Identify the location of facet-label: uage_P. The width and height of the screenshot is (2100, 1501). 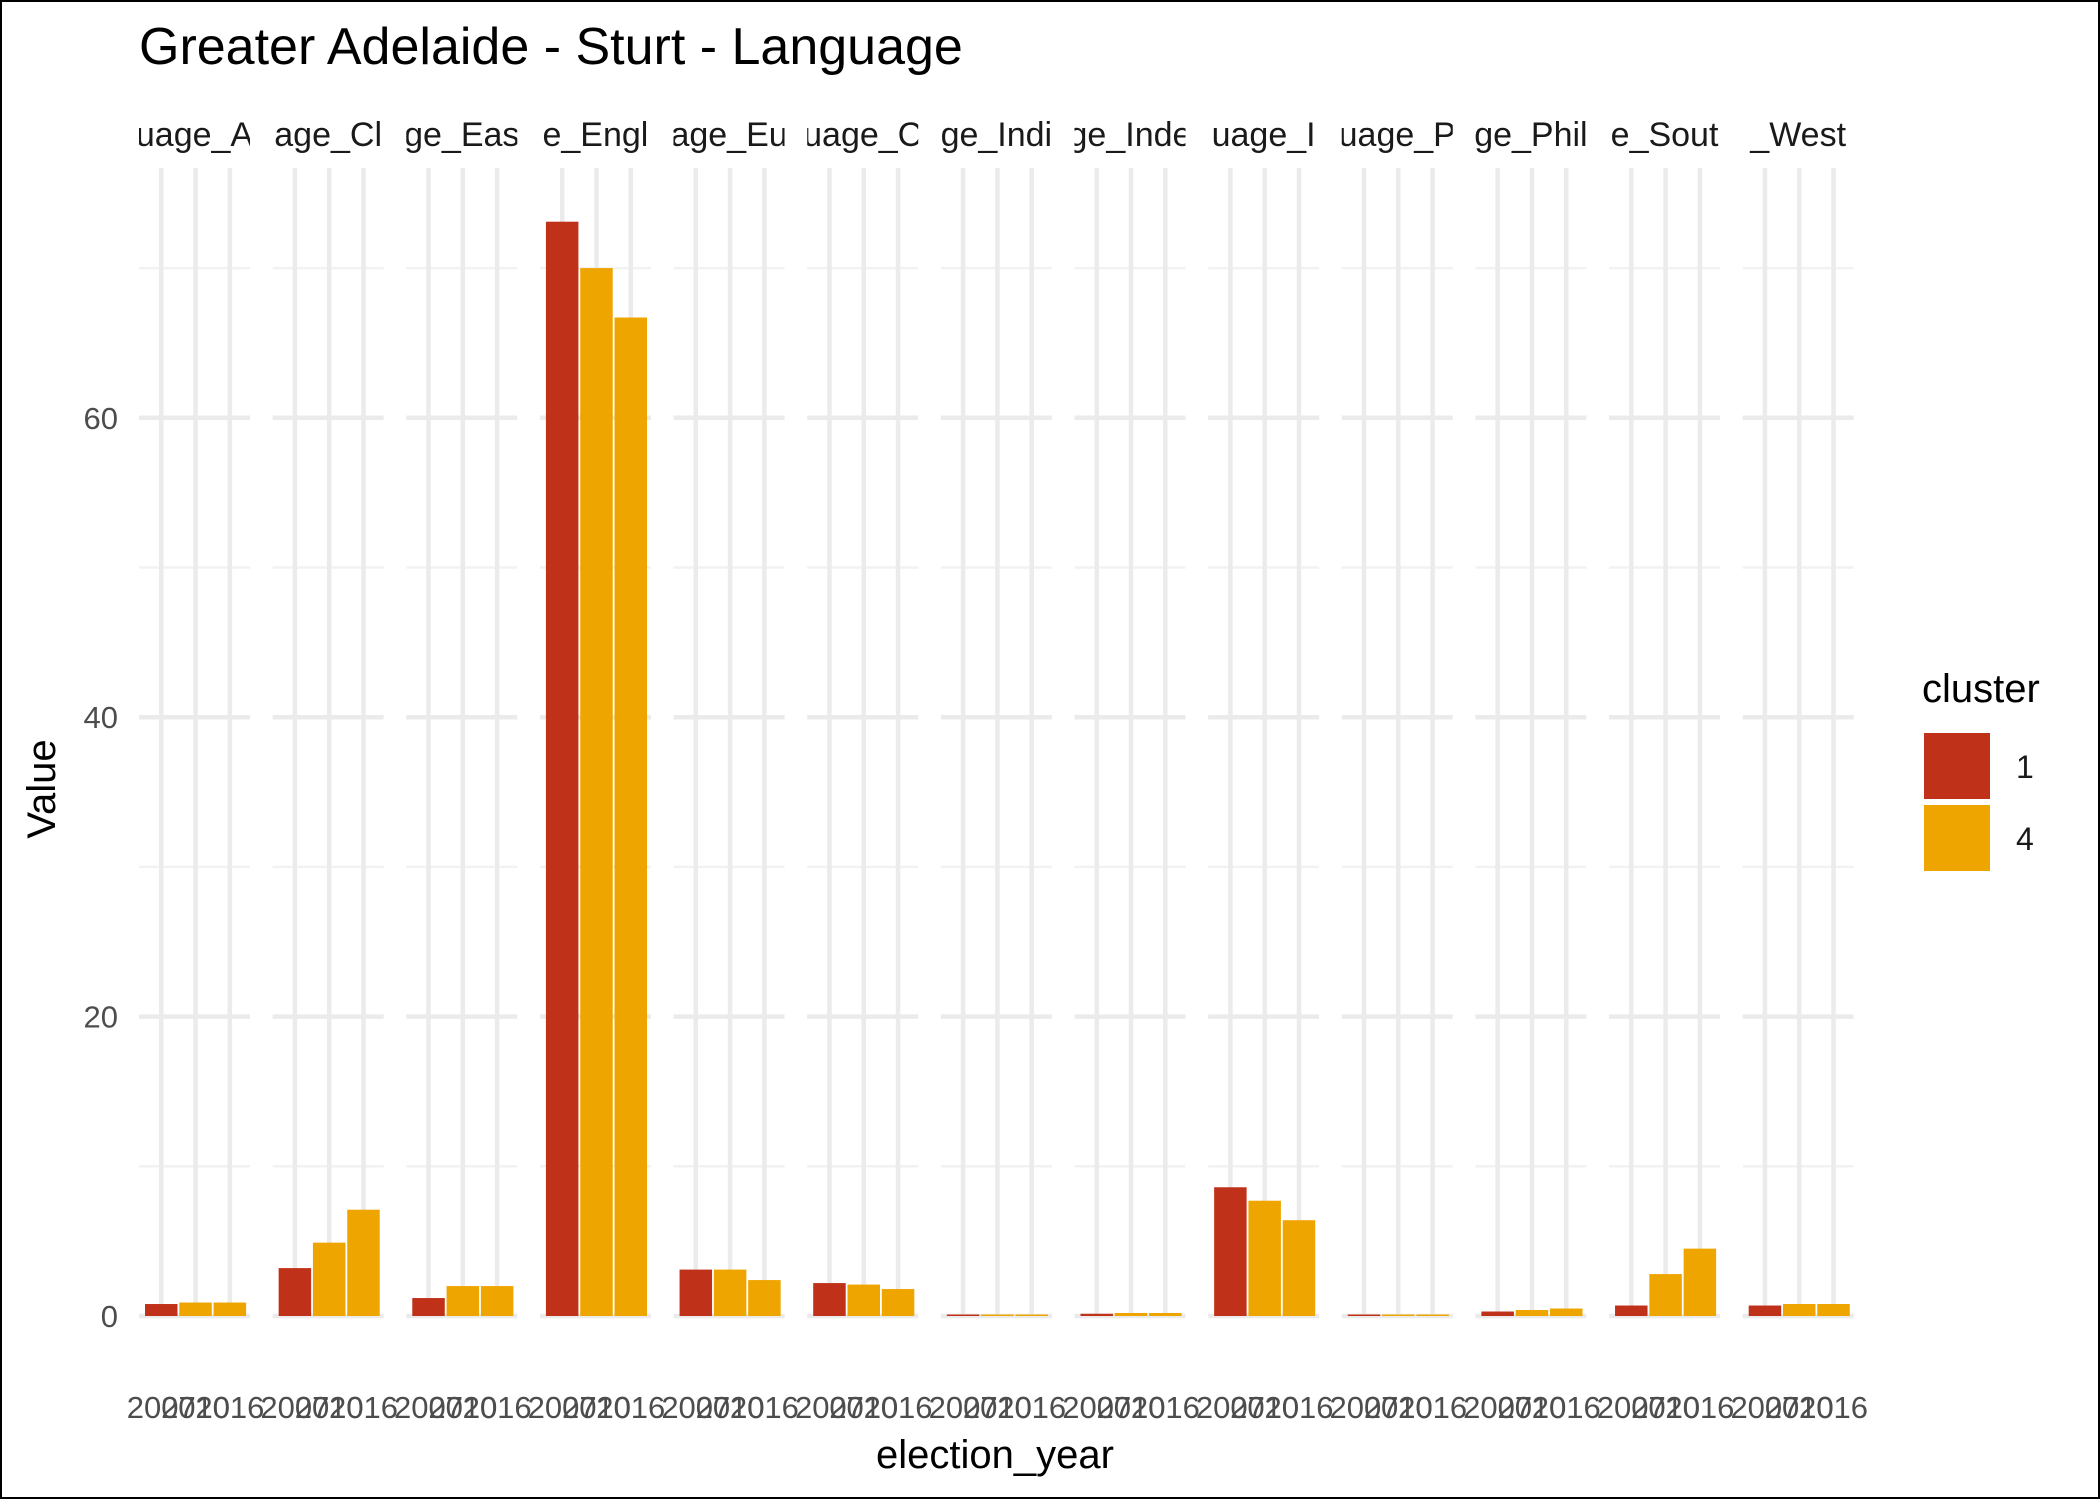
(1397, 135).